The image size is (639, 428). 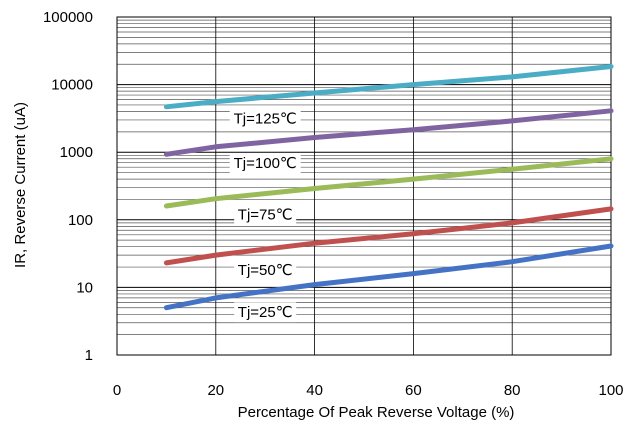 I want to click on x-tick-label: 40, so click(x=314, y=390).